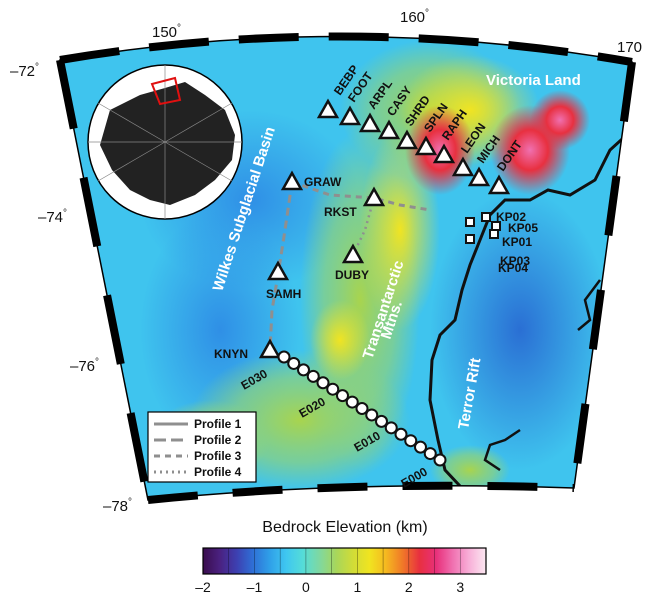  What do you see at coordinates (117, 506) in the screenshot?
I see `lat-label-78: –78°` at bounding box center [117, 506].